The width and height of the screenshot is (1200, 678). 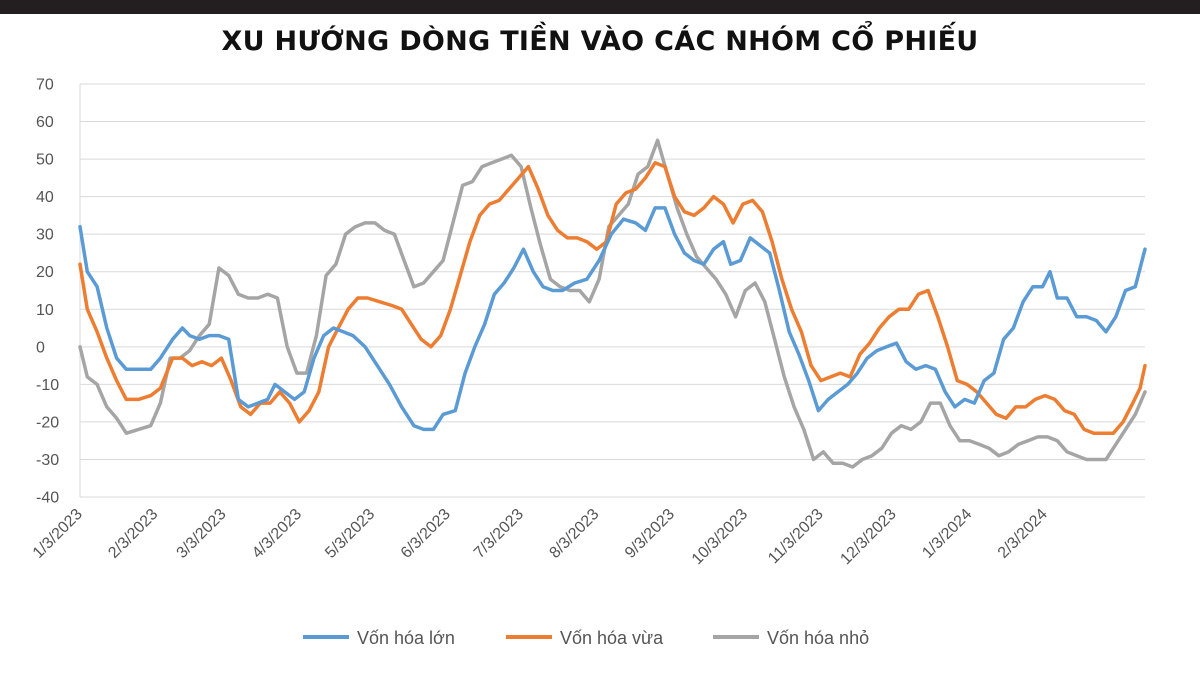 I want to click on x-tick-label: 6/3/2023, so click(x=426, y=534).